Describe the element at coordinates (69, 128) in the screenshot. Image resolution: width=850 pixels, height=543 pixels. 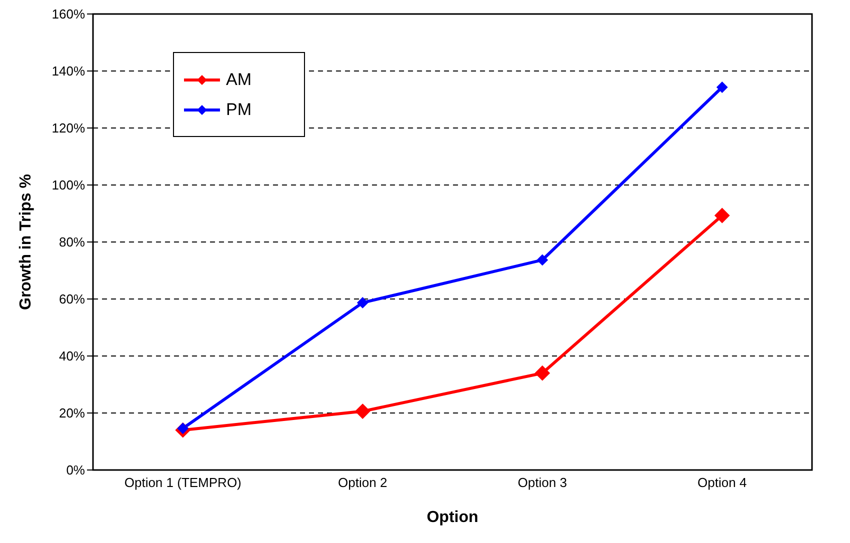
I see `y-tick-label: 120%` at that location.